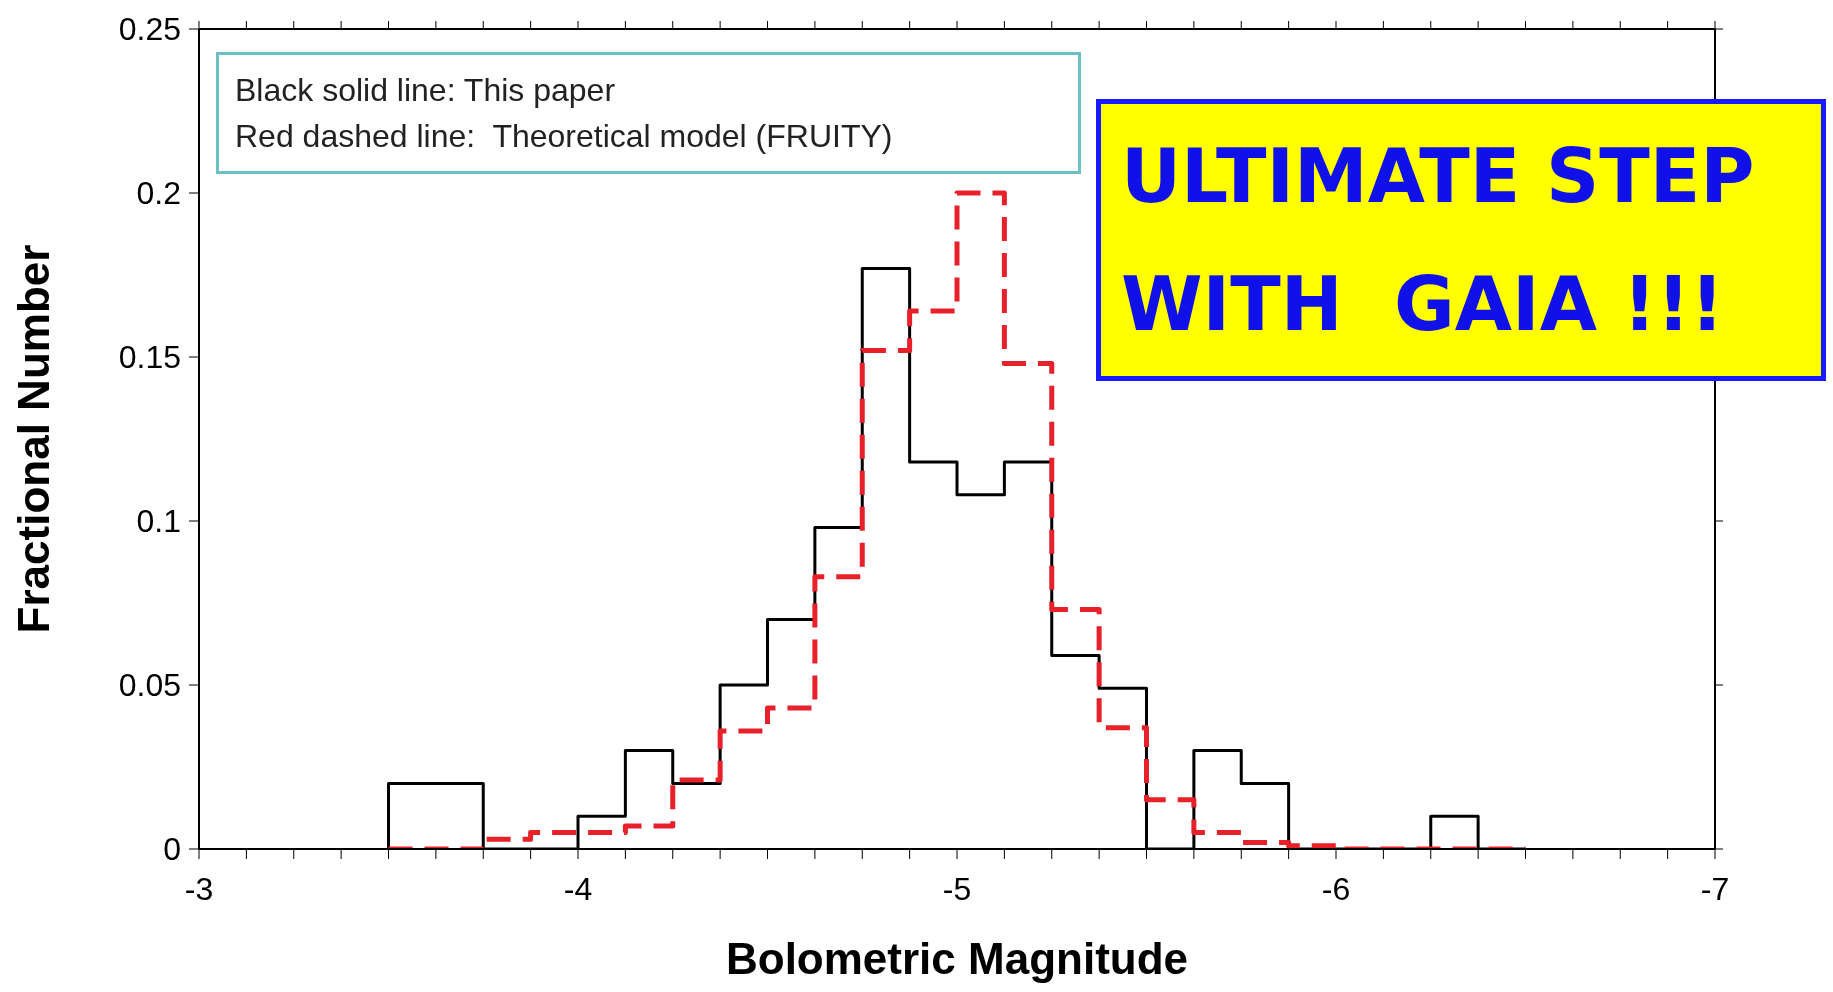  I want to click on x-tick-label: -5, so click(957, 888).